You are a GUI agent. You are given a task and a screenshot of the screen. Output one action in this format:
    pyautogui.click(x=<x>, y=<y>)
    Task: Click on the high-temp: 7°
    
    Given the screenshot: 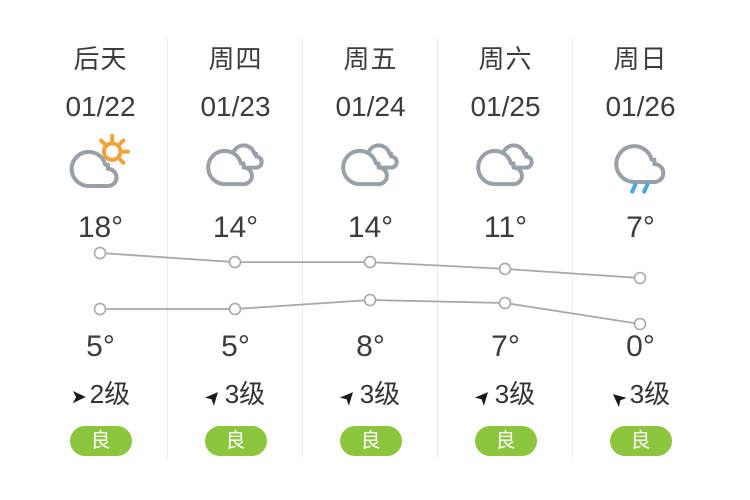 What is the action you would take?
    pyautogui.click(x=640, y=227)
    